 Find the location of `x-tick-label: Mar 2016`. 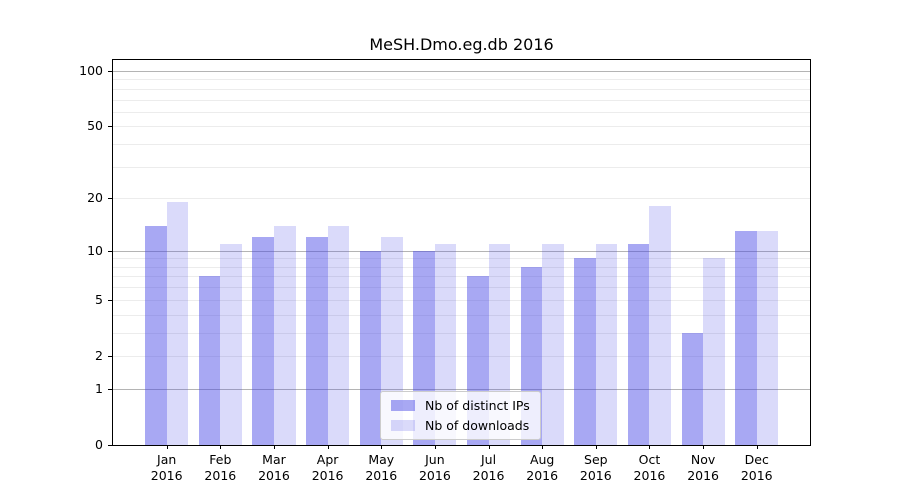

x-tick-label: Mar 2016 is located at coordinates (274, 467).